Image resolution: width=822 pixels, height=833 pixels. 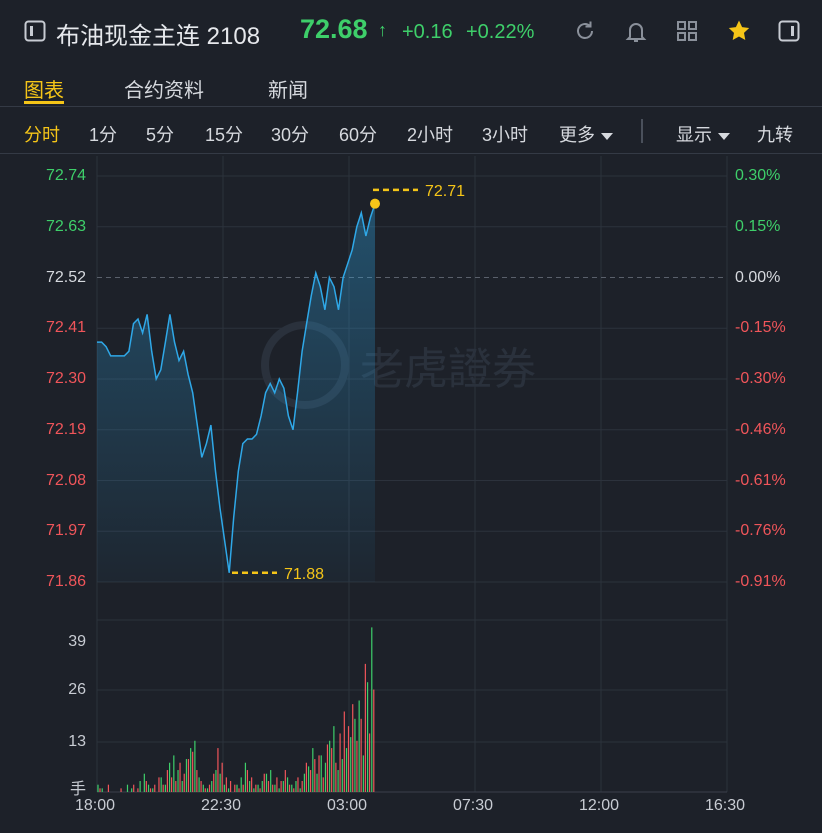 What do you see at coordinates (411, 84) in the screenshot?
I see `tab-bar: 图表 合约资料 新闻` at bounding box center [411, 84].